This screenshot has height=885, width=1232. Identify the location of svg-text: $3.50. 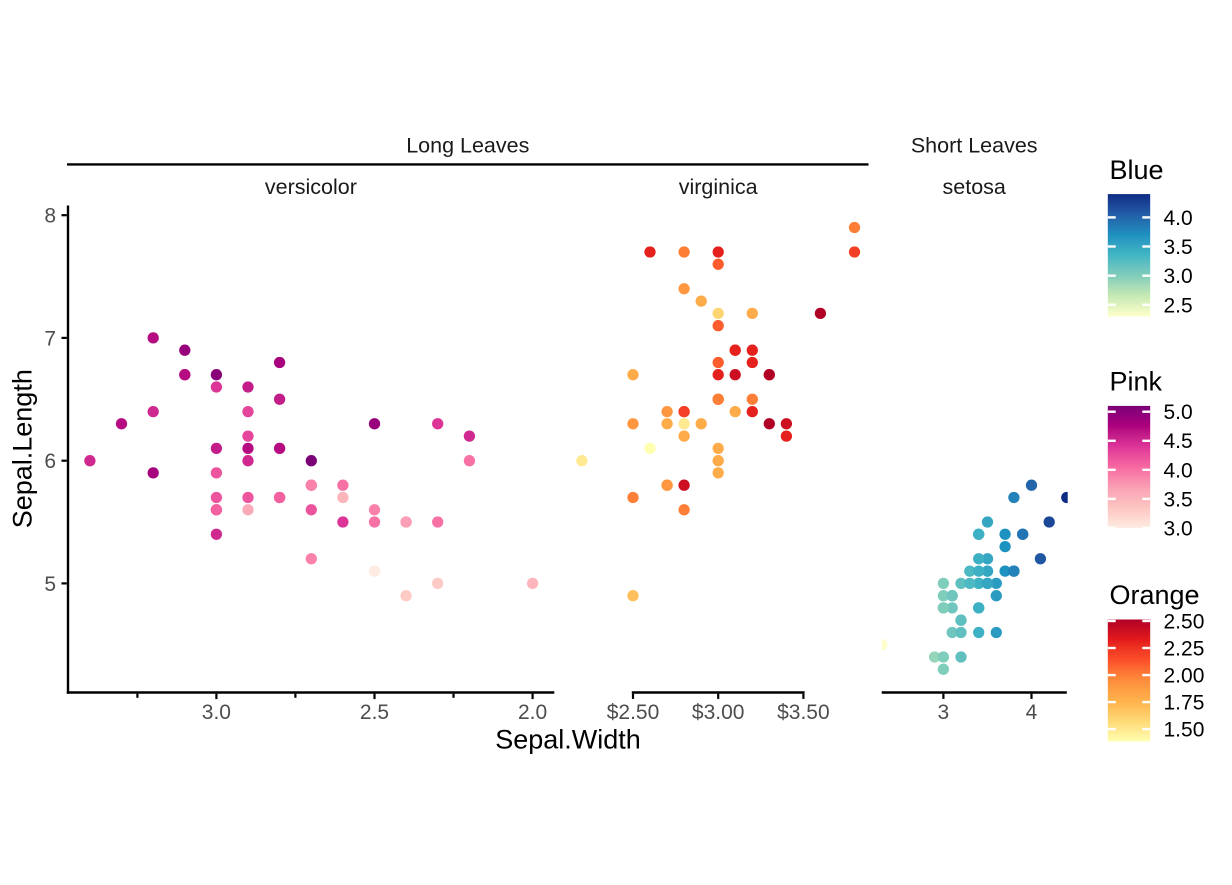
(803, 712).